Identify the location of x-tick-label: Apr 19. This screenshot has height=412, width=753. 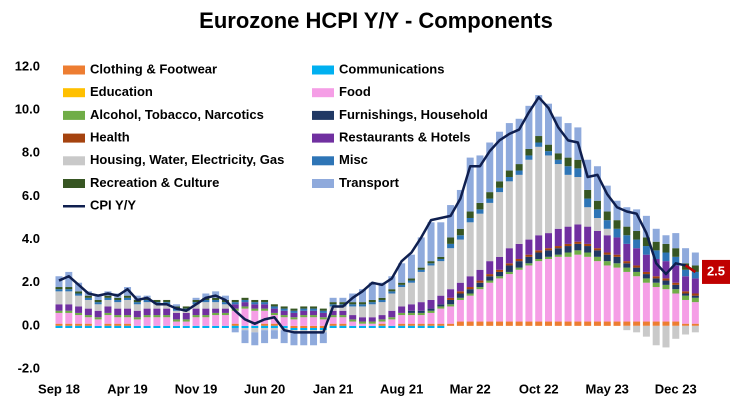
(127, 388).